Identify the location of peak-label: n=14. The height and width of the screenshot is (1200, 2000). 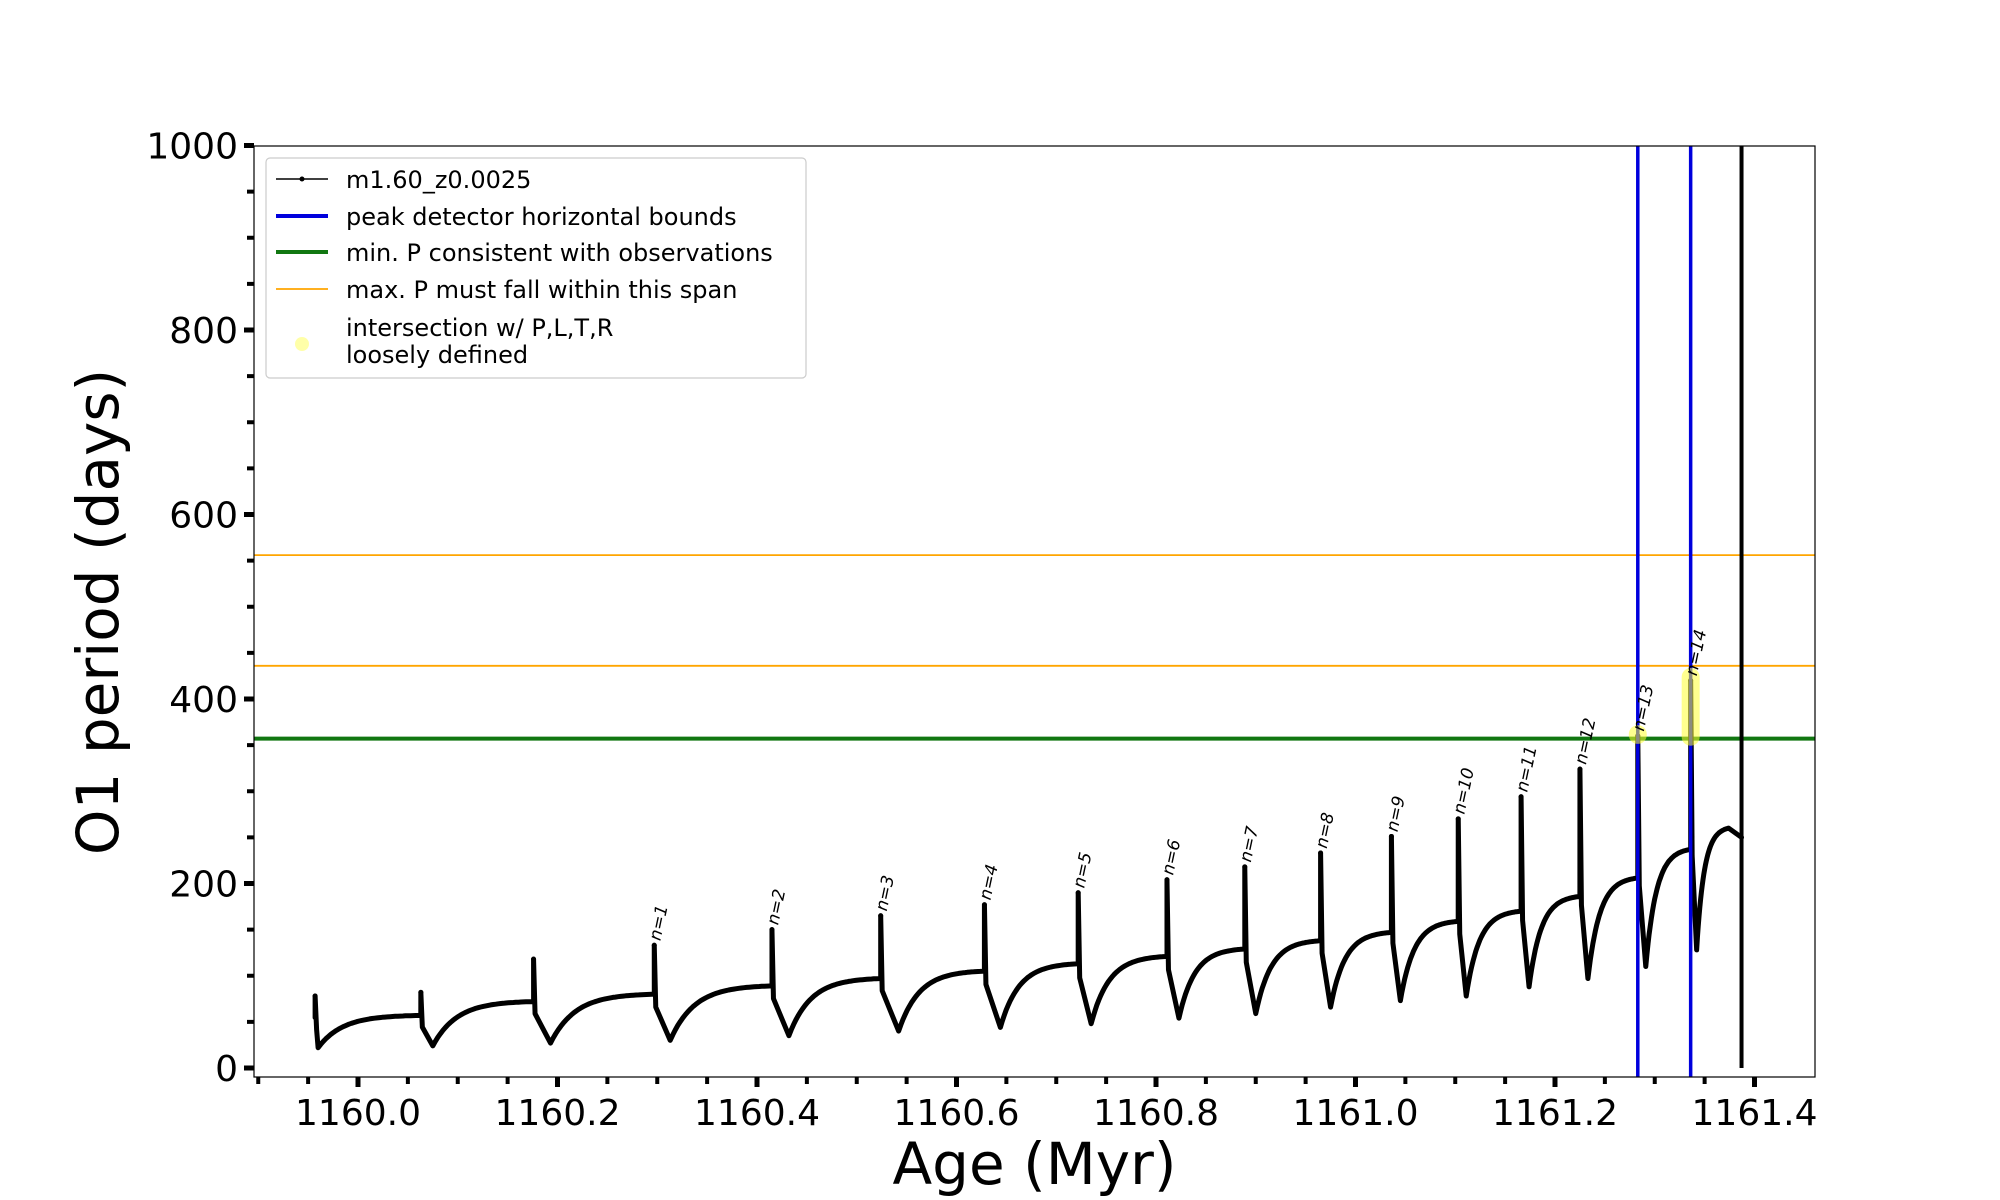
(1696, 653).